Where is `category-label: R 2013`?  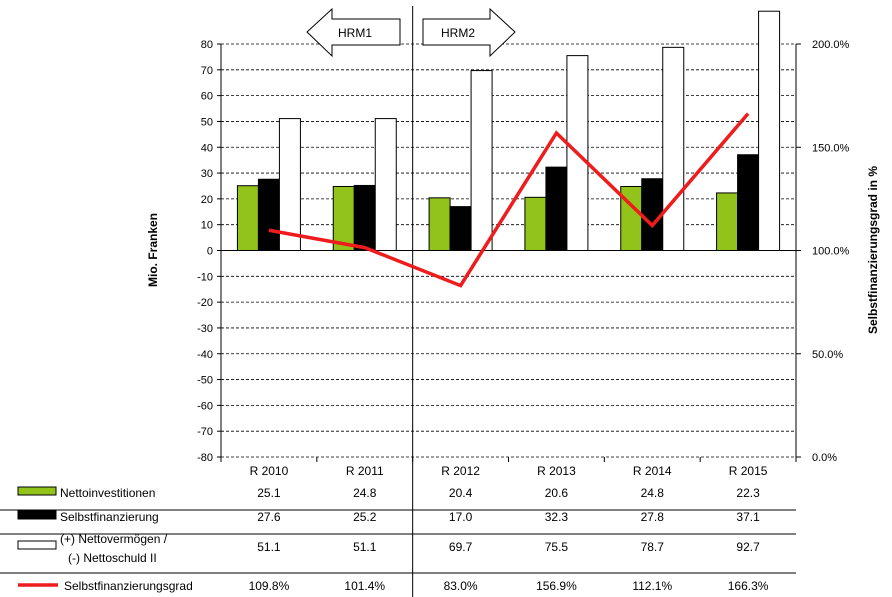 category-label: R 2013 is located at coordinates (556, 471).